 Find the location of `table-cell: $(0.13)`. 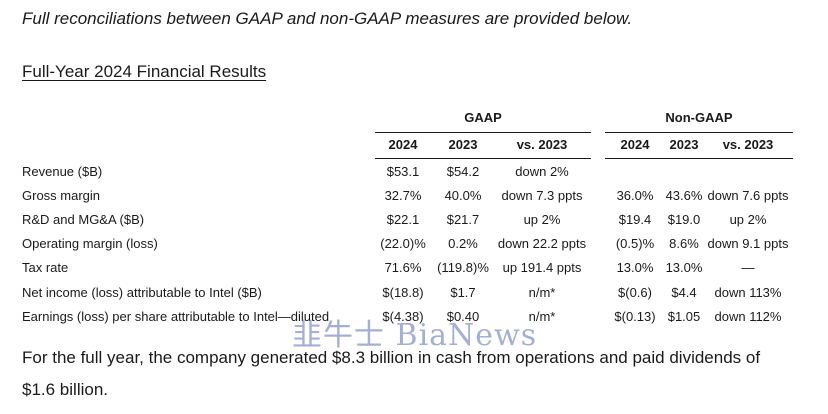

table-cell: $(0.13) is located at coordinates (635, 316).